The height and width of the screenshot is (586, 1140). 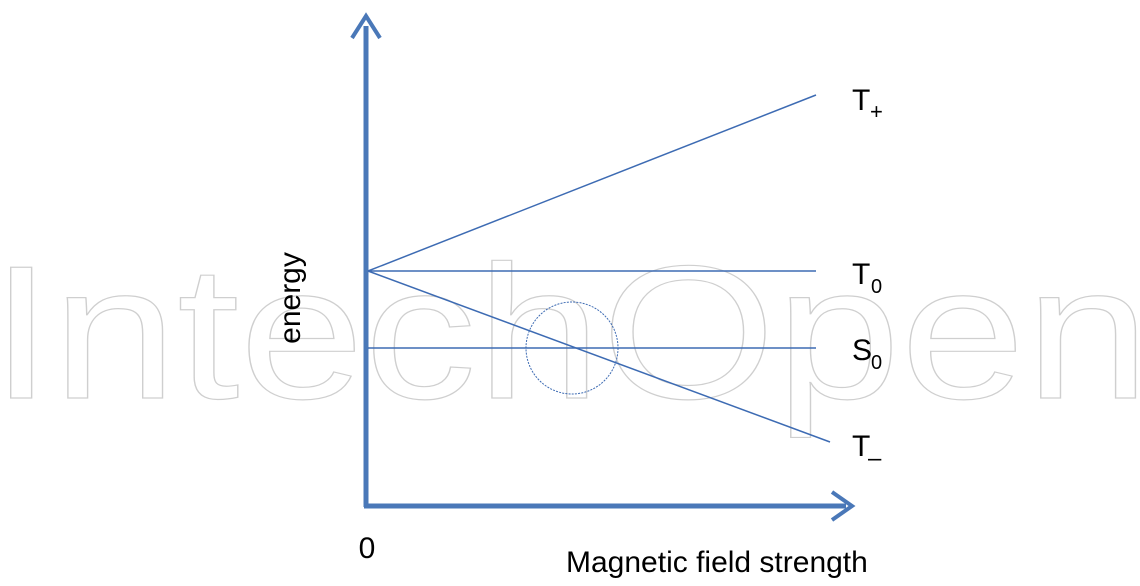 What do you see at coordinates (290, 298) in the screenshot?
I see `y-axis-label: energy` at bounding box center [290, 298].